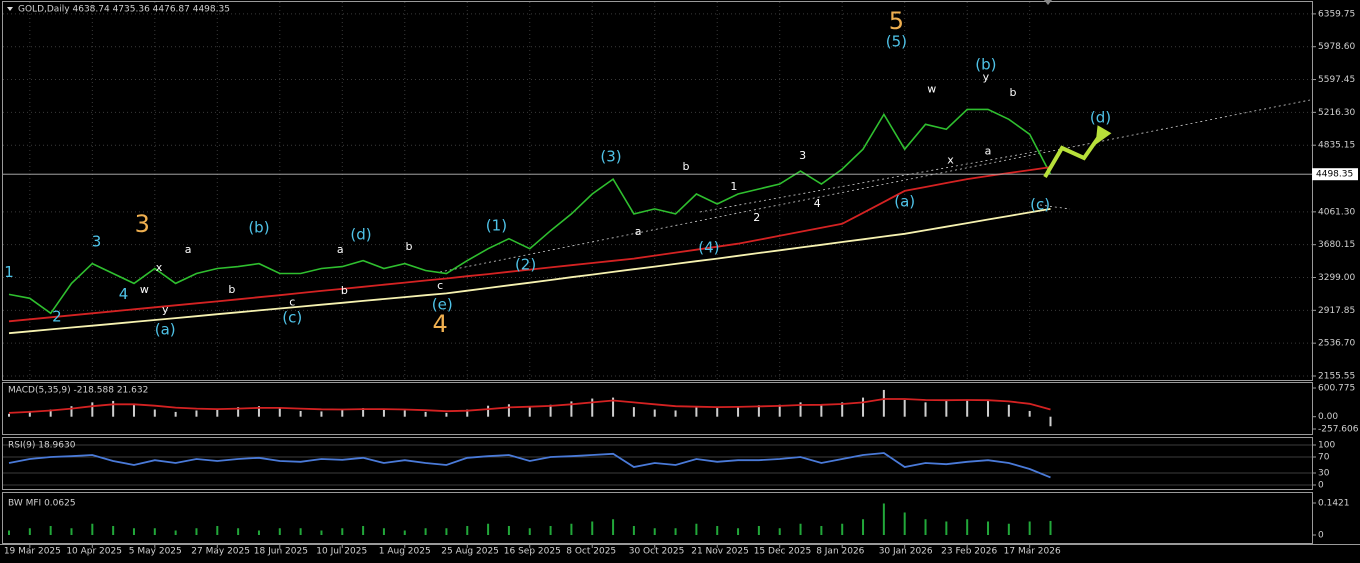 This screenshot has width=1360, height=563. Describe the element at coordinates (1336, 80) in the screenshot. I see `y-tick-label: 5597.45` at that location.